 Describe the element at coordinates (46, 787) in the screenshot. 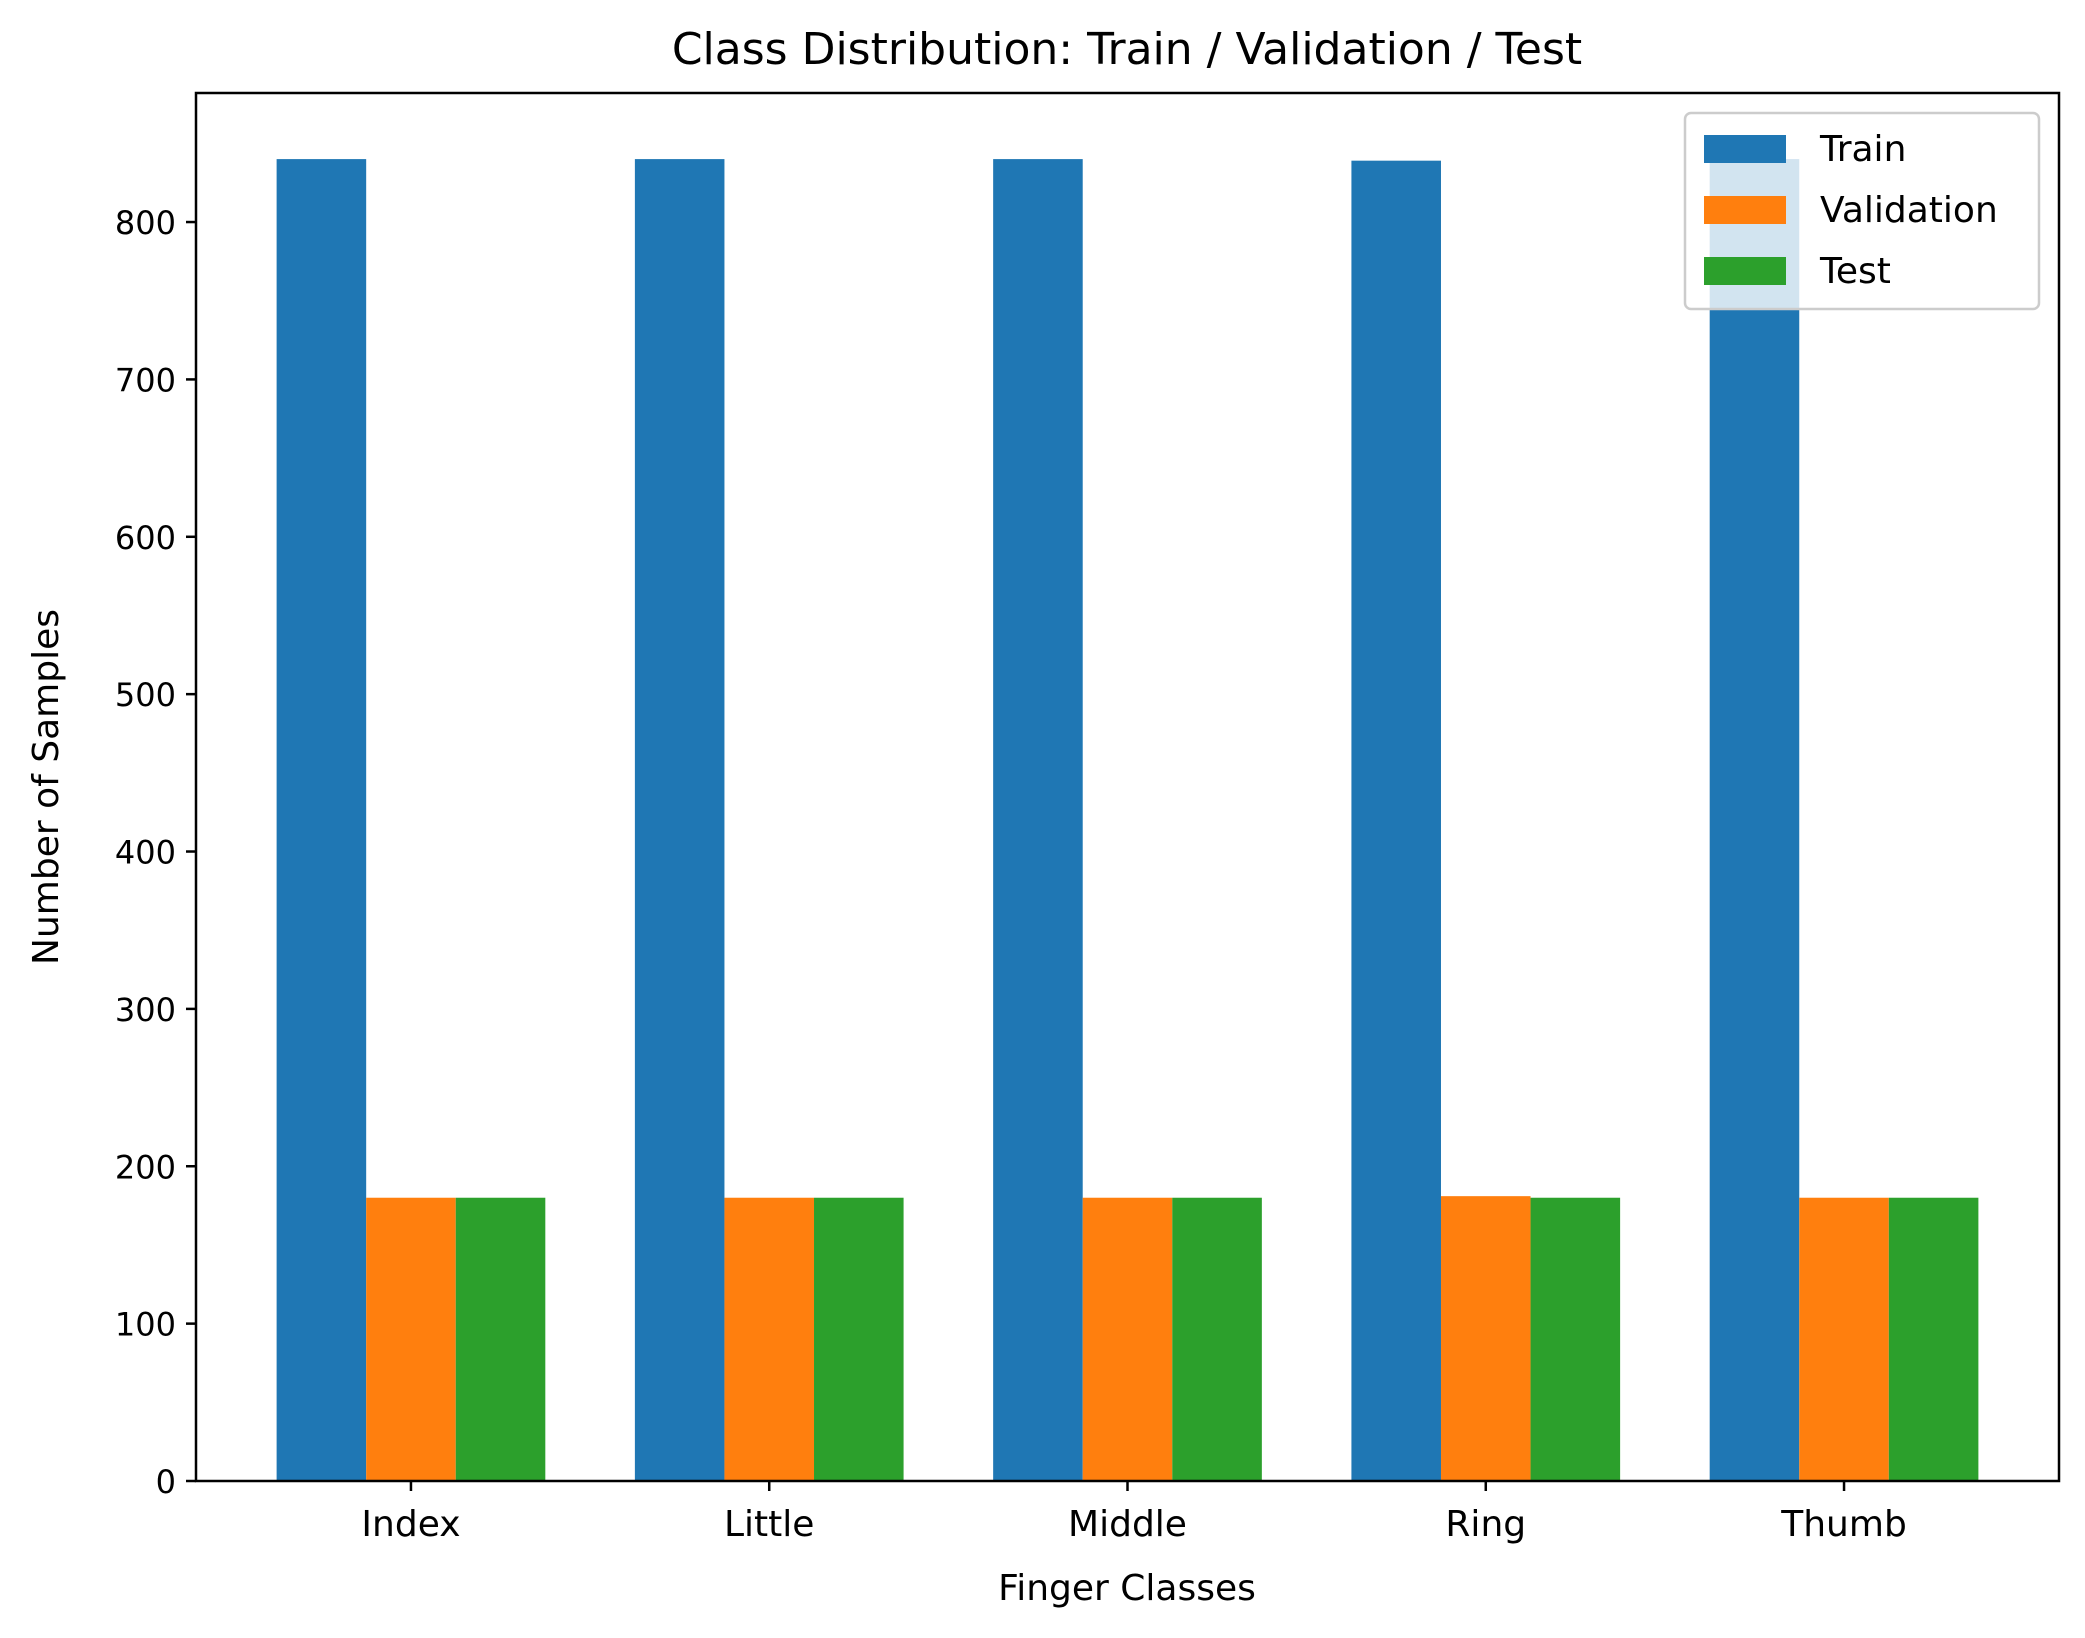

I see `y-axis-label: Number of Samples` at that location.